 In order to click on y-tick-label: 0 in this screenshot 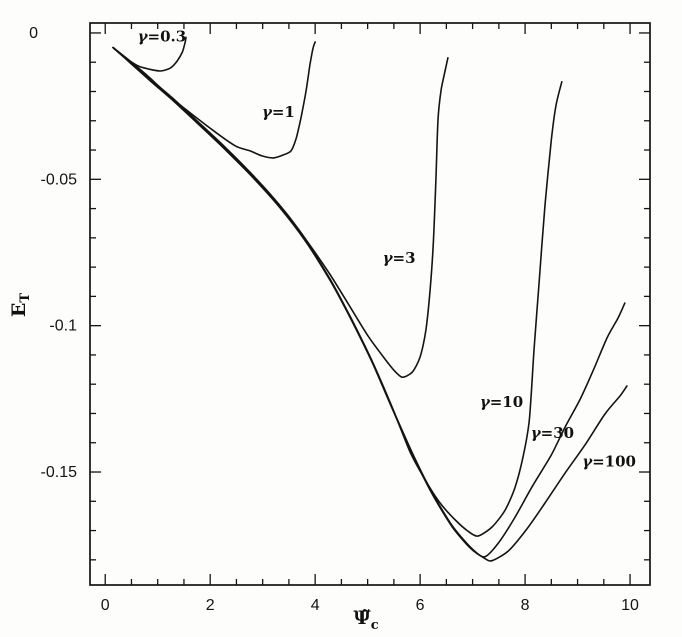, I will do `click(33, 33)`.